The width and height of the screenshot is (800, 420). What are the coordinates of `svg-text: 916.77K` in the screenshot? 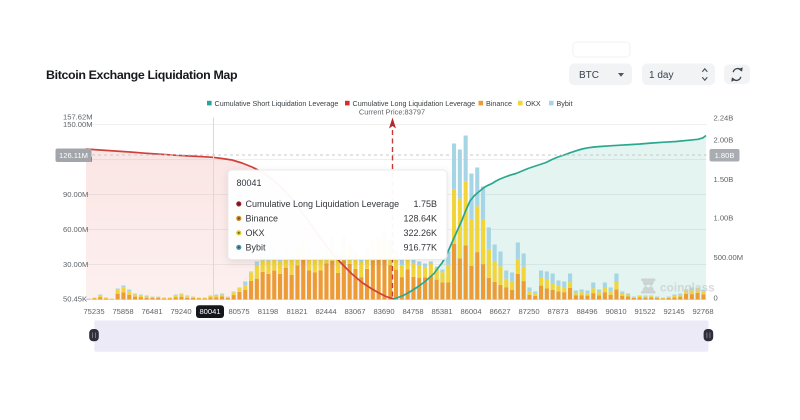 It's located at (420, 248).